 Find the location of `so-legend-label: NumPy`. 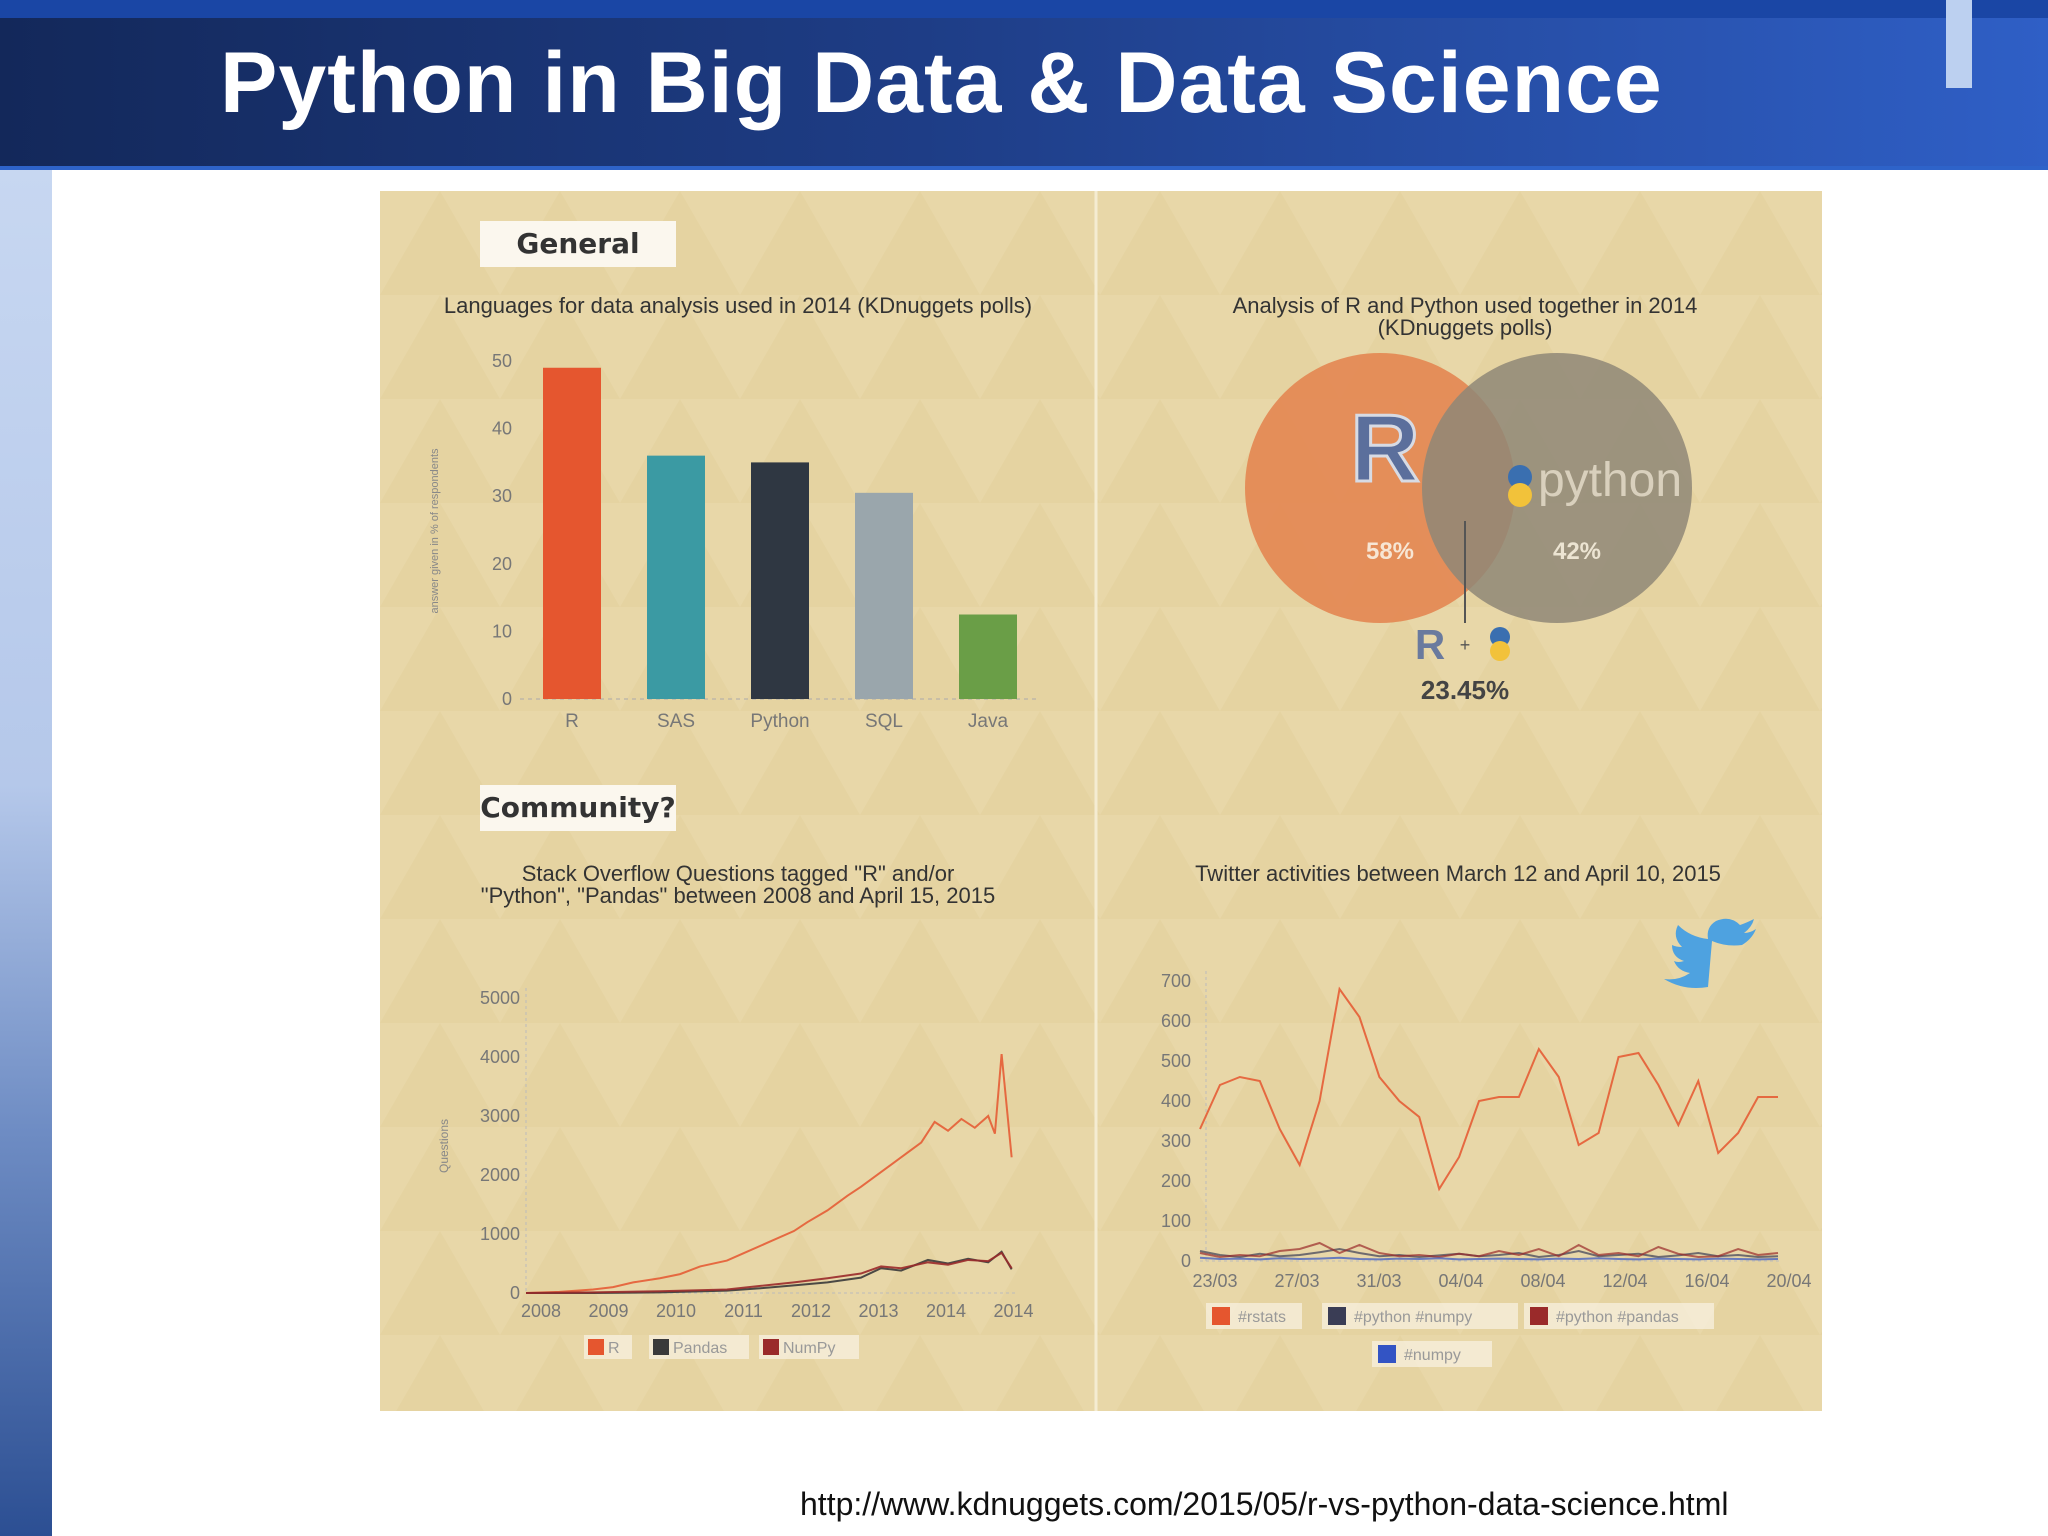

so-legend-label: NumPy is located at coordinates (809, 1348).